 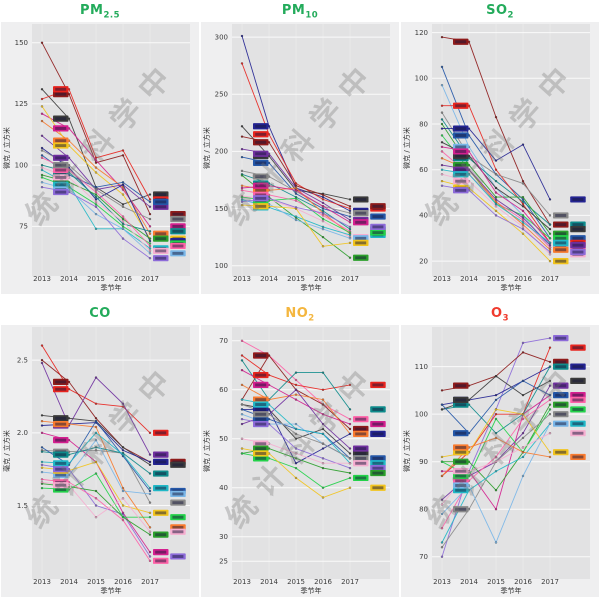 I want to click on y-tick-label: 1.5, so click(x=22, y=506).